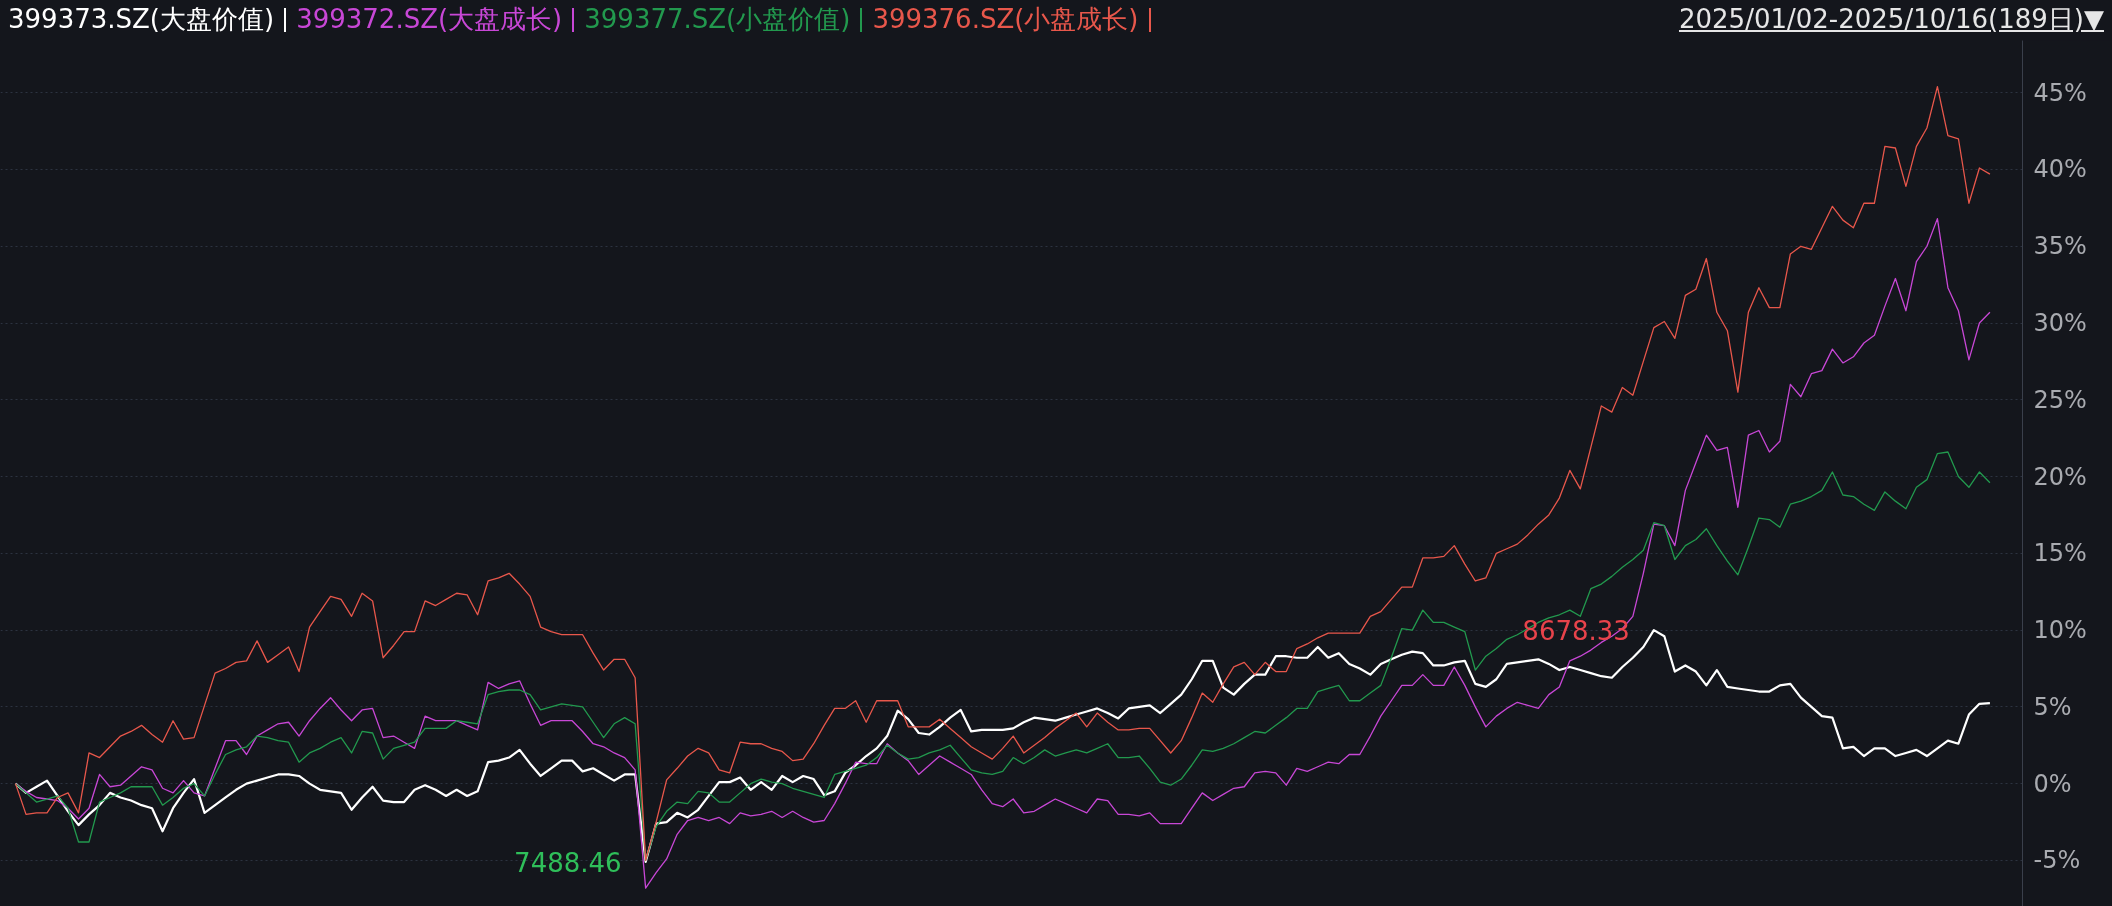  Describe the element at coordinates (717, 19) in the screenshot. I see `legend-label: 399377.SZ(小盘价值)` at that location.